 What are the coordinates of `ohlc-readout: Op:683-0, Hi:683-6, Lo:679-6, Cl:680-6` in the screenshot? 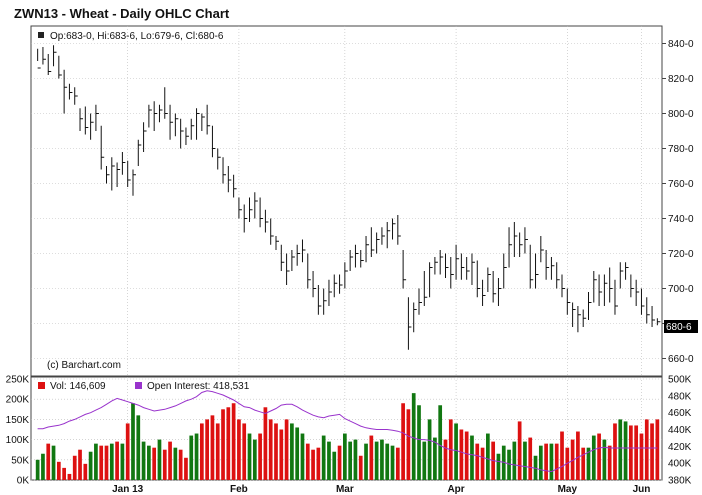 It's located at (137, 36).